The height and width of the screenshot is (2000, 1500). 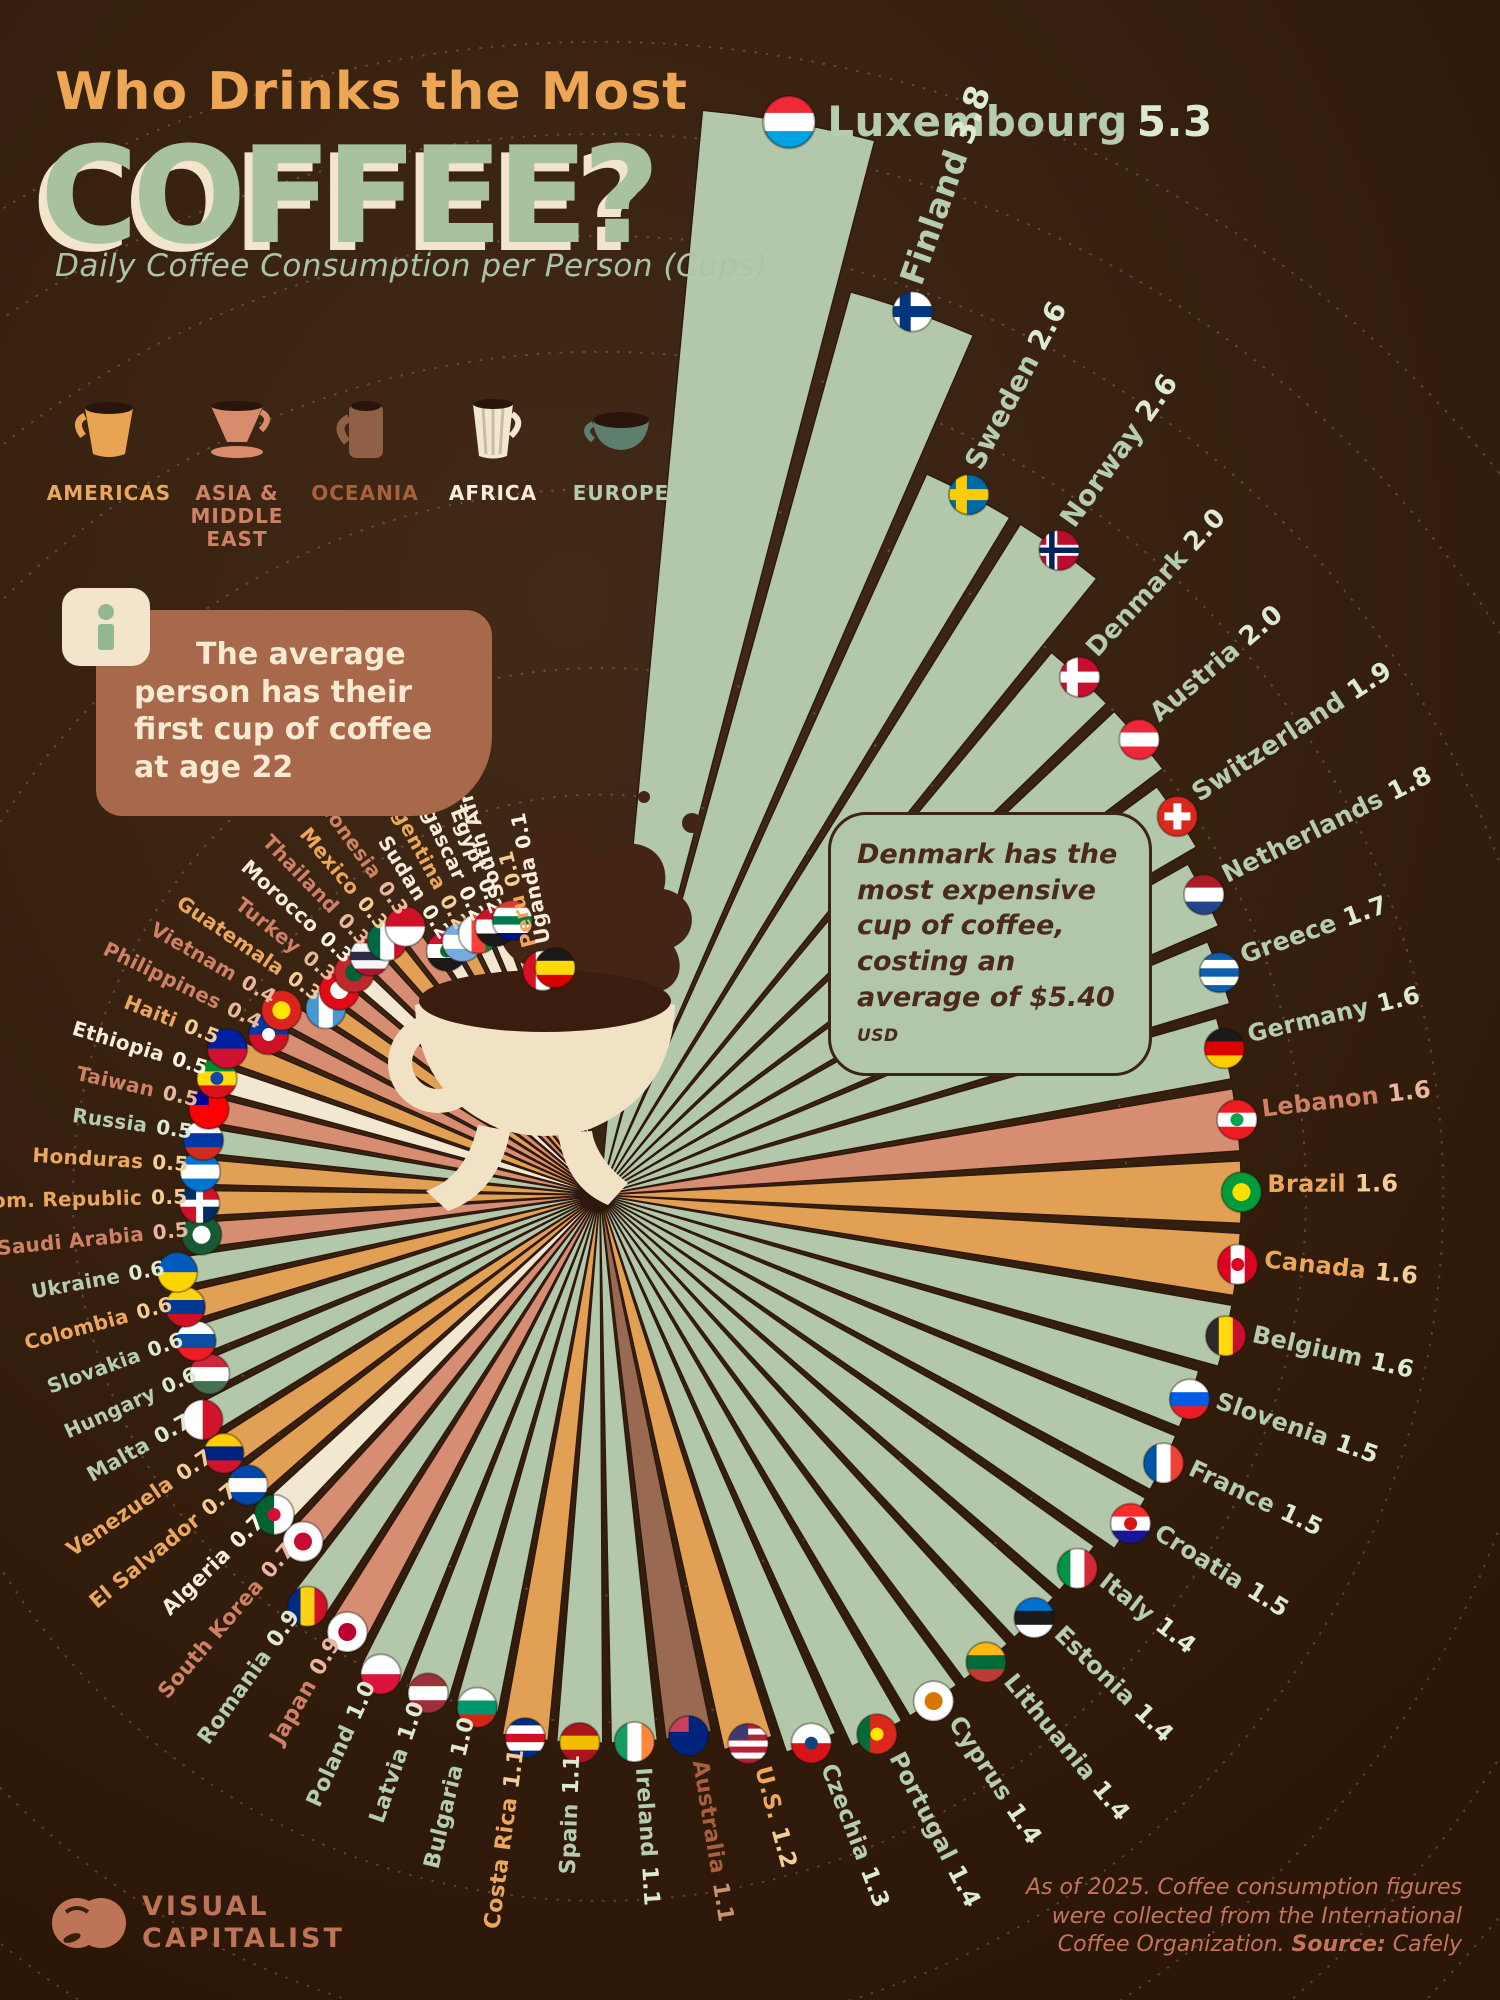 I want to click on country-label: Portugal1.4, so click(x=935, y=1829).